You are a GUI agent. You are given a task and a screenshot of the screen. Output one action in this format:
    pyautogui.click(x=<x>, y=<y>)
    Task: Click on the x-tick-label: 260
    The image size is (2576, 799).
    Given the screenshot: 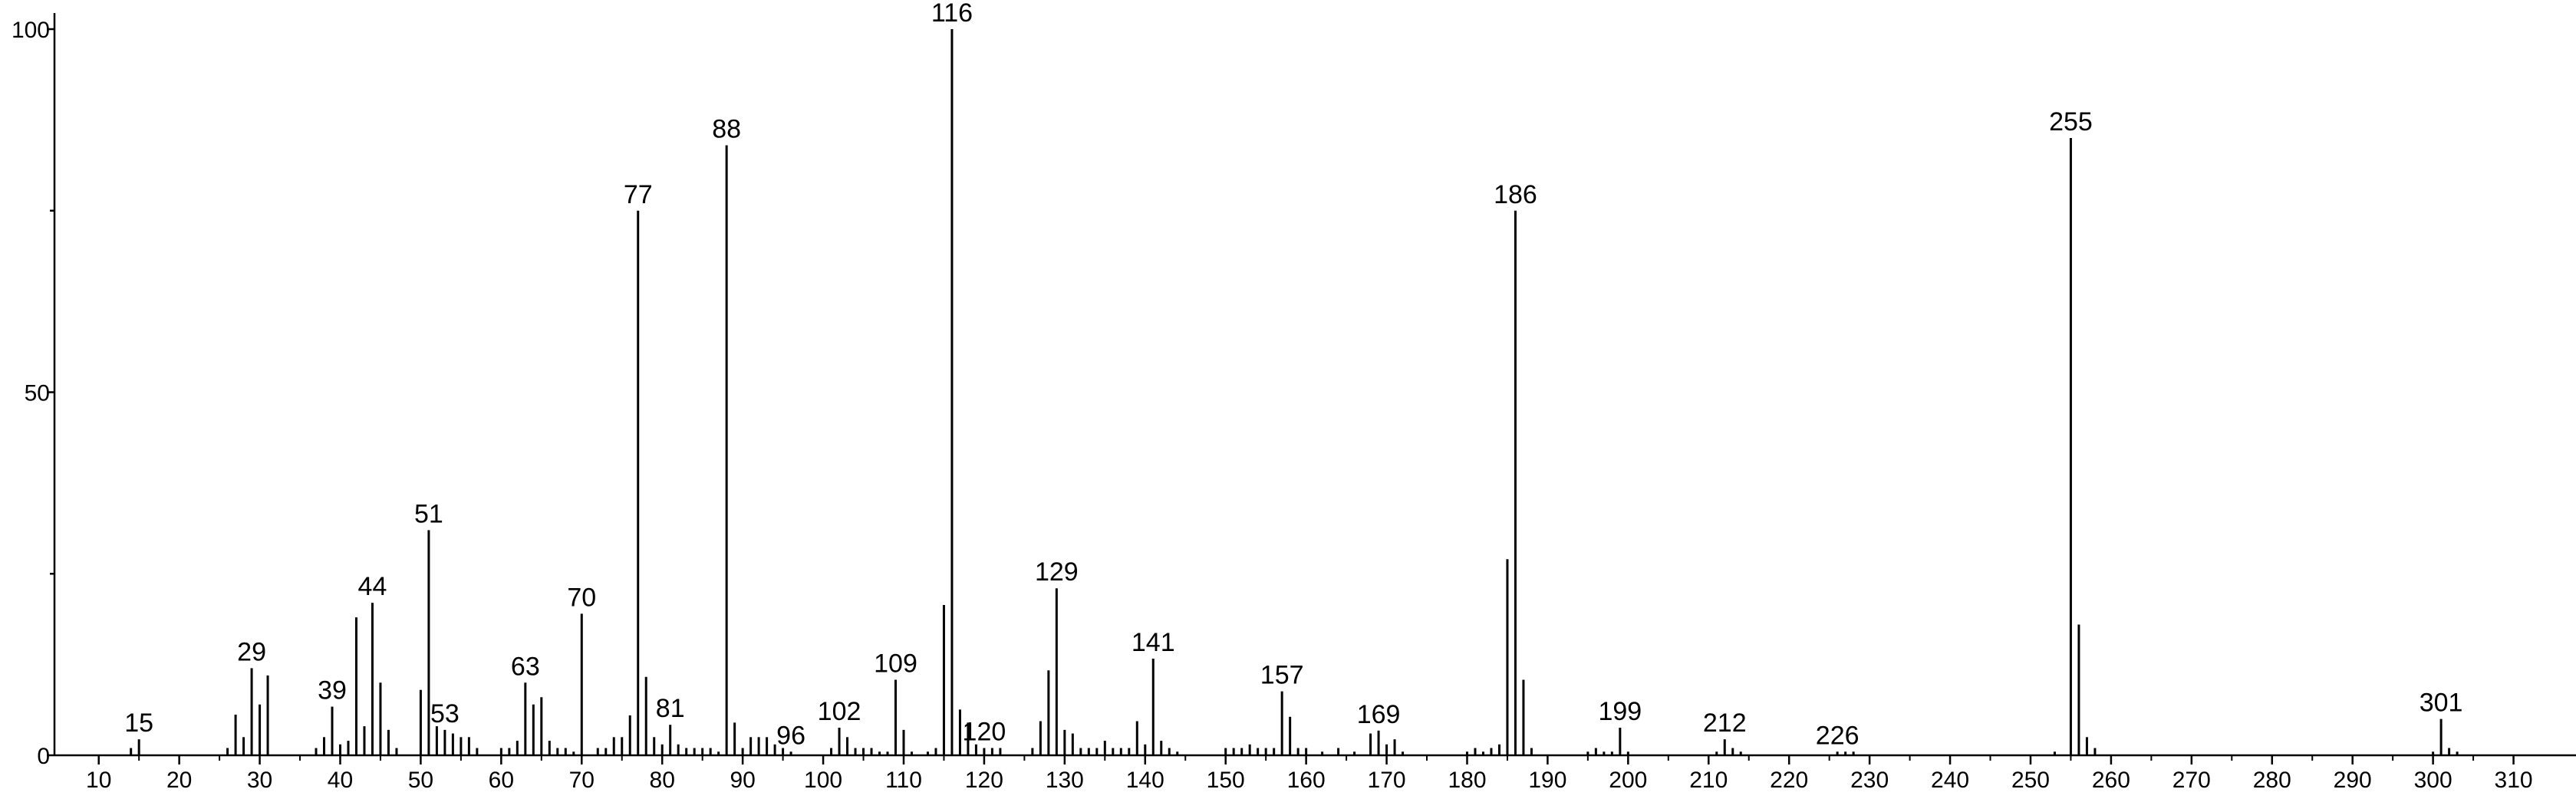 What is the action you would take?
    pyautogui.click(x=2111, y=780)
    